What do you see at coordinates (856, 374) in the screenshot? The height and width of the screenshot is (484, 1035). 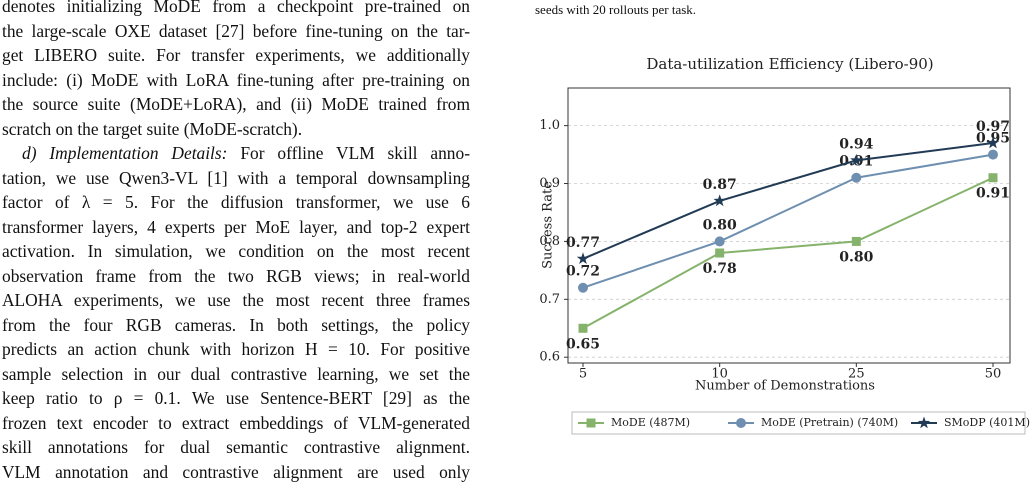 I see `x-tick-label: 25` at bounding box center [856, 374].